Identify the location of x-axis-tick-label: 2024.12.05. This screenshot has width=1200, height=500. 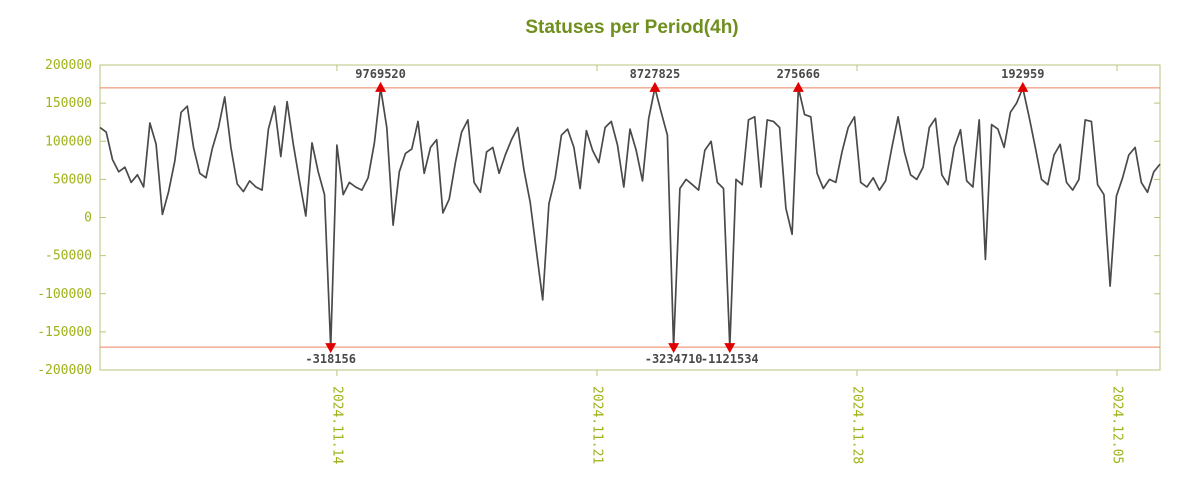
(1116, 425).